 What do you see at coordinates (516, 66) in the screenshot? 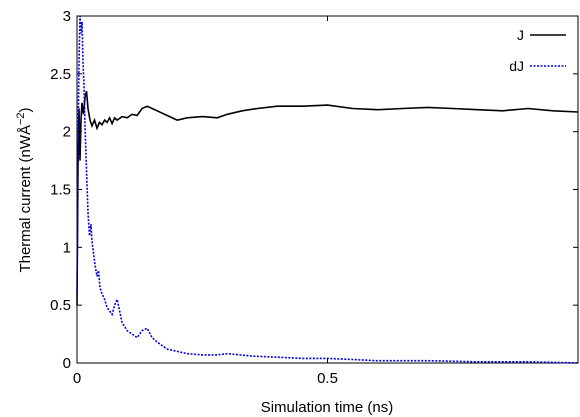
I see `legend-label-dj: dJ` at bounding box center [516, 66].